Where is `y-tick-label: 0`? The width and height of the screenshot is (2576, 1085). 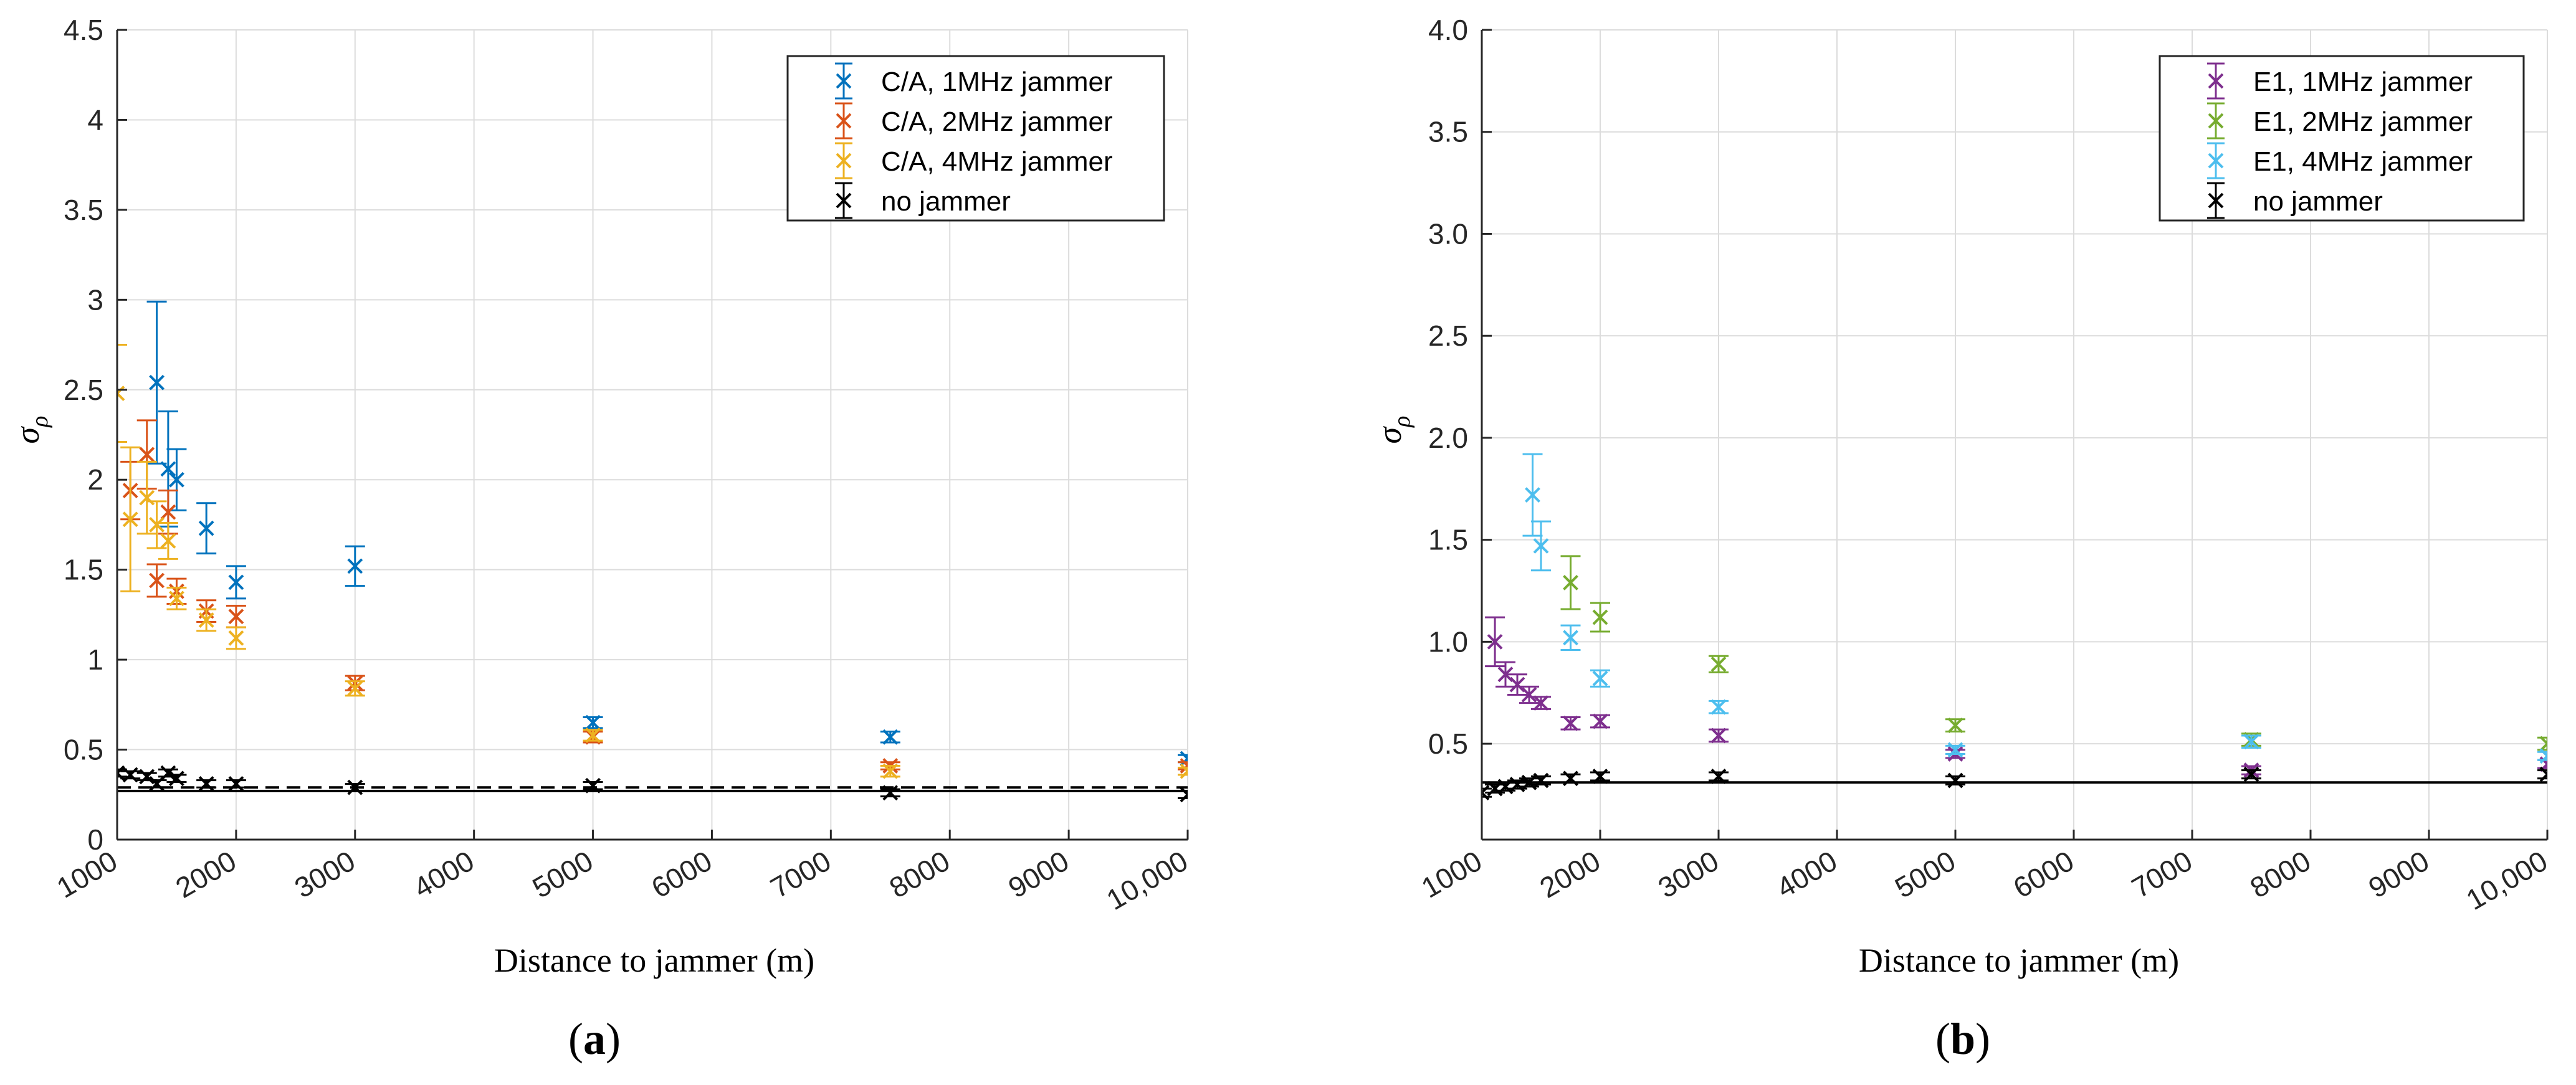 y-tick-label: 0 is located at coordinates (95, 839).